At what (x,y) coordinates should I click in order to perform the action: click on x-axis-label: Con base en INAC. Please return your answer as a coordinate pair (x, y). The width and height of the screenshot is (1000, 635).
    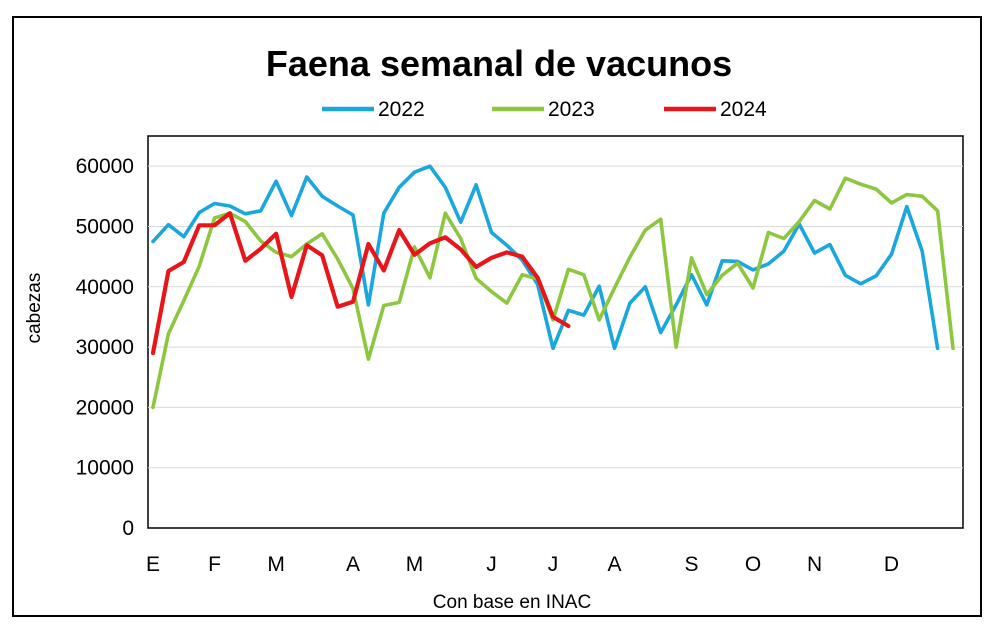
    Looking at the image, I should click on (512, 602).